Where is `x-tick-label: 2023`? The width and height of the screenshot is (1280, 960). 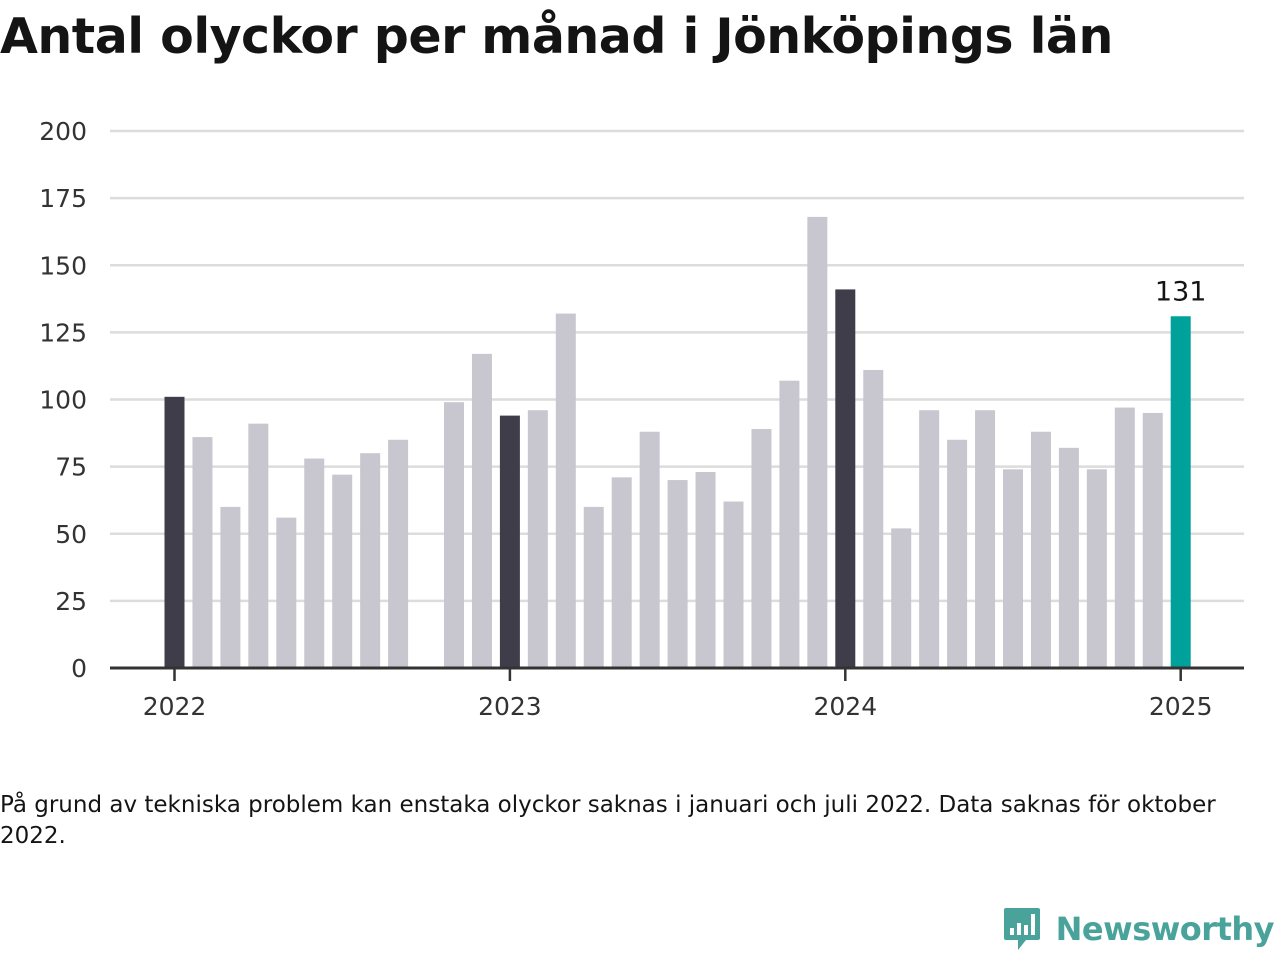
x-tick-label: 2023 is located at coordinates (510, 706).